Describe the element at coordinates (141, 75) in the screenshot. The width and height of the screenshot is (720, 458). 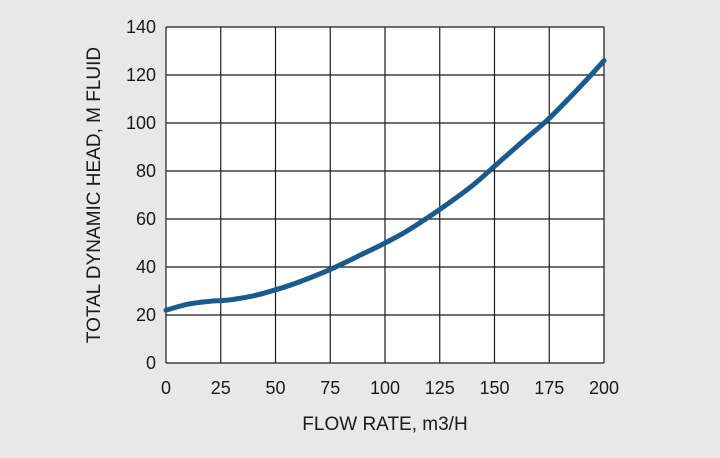
I see `y-tick-label: 120` at that location.